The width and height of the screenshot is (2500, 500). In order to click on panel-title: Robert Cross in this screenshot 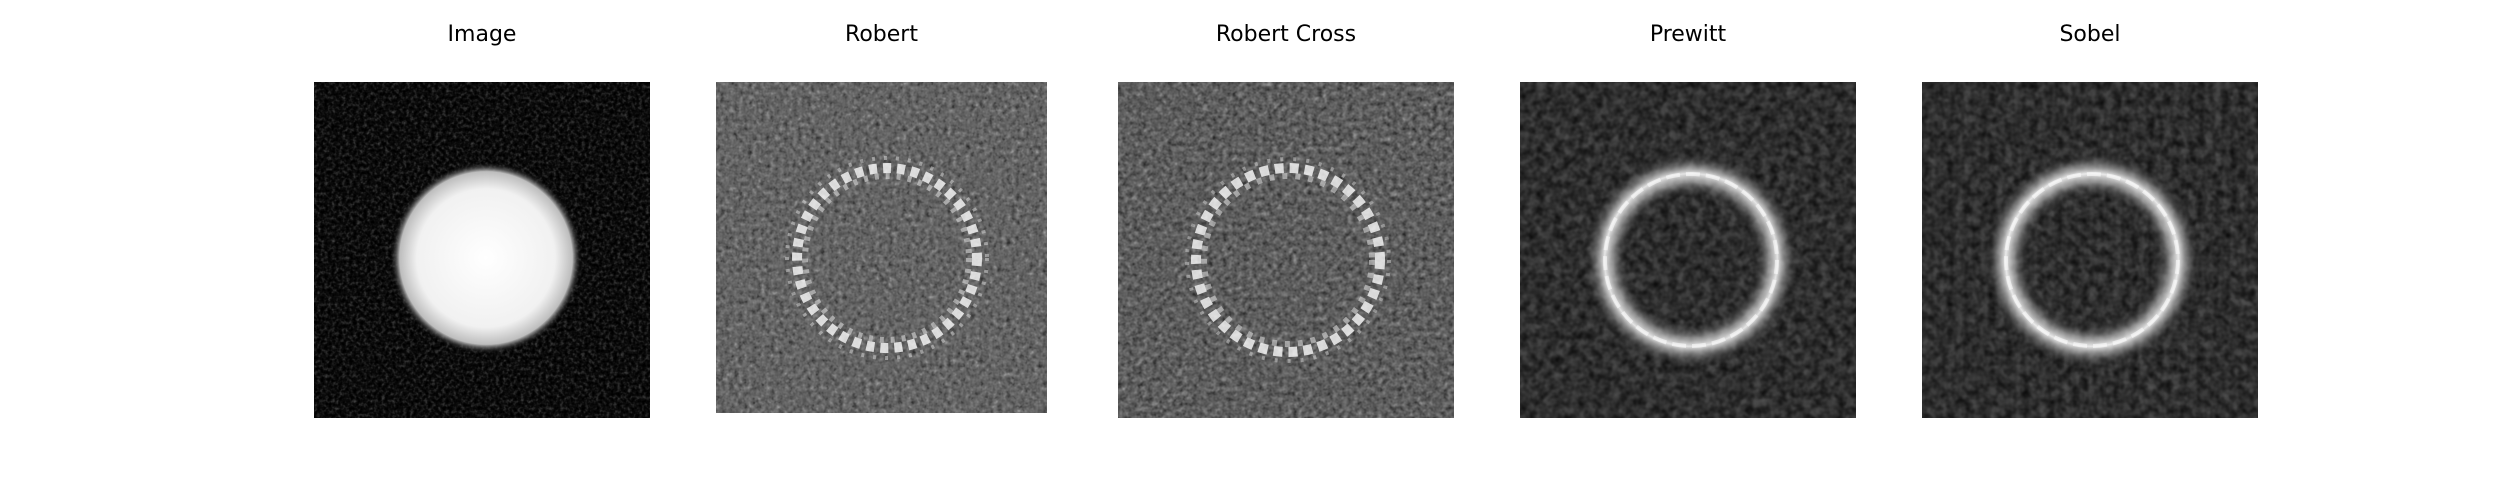, I will do `click(1286, 34)`.